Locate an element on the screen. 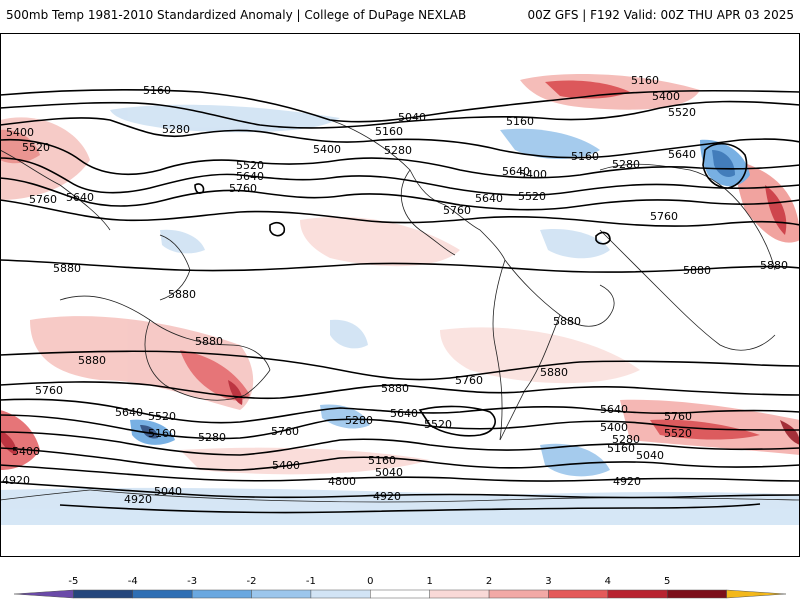 This screenshot has width=800, height=604. contour-label: 4800 is located at coordinates (342, 481).